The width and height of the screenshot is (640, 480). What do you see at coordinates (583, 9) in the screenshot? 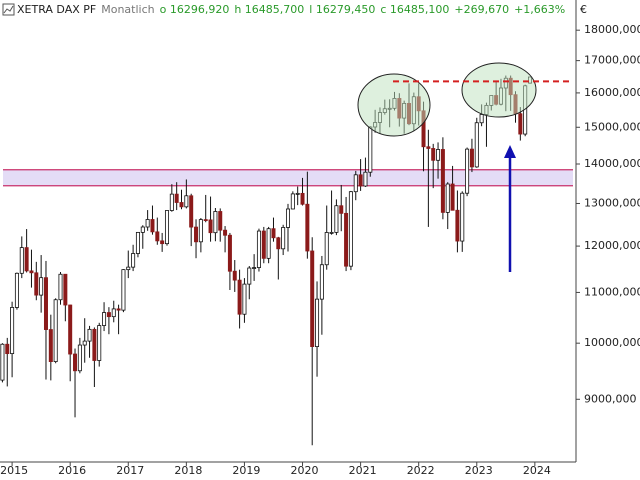
I see `currency: €` at bounding box center [583, 9].